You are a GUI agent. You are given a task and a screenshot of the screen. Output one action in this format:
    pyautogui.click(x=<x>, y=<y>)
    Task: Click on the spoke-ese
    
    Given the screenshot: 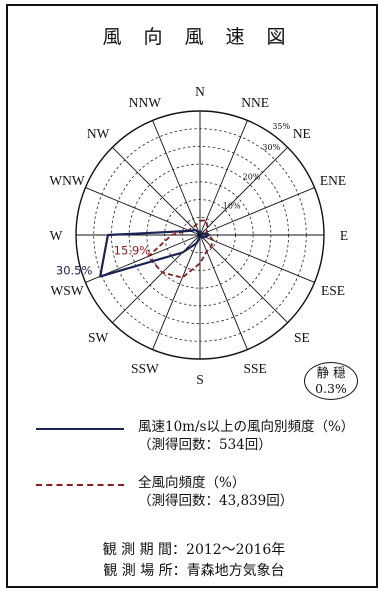 What is the action you would take?
    pyautogui.click(x=257, y=258)
    